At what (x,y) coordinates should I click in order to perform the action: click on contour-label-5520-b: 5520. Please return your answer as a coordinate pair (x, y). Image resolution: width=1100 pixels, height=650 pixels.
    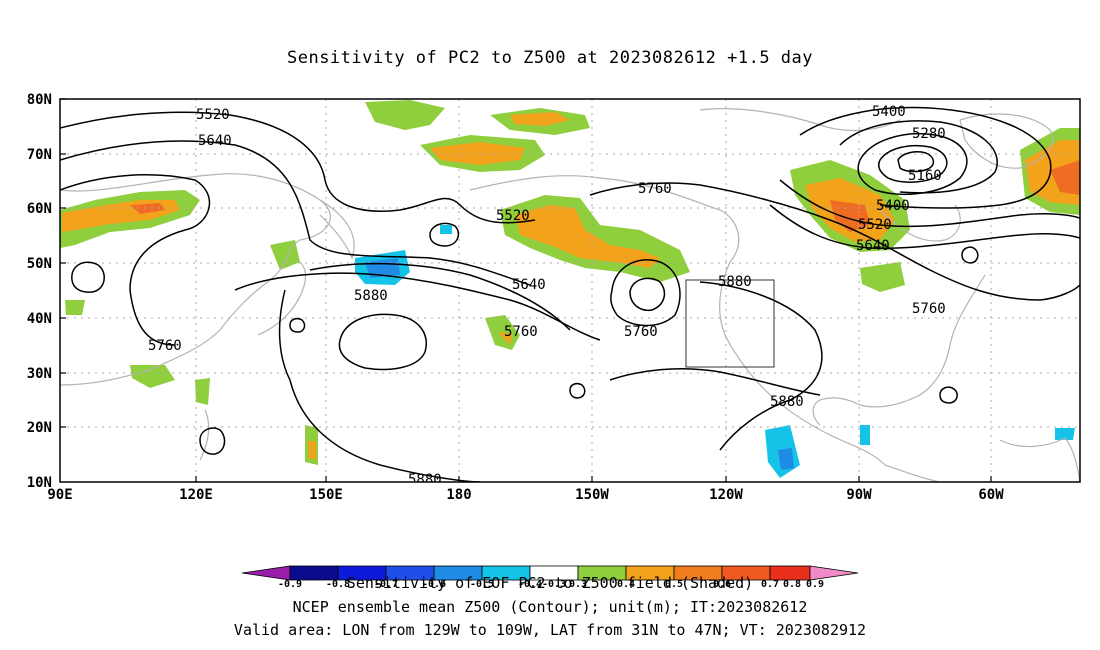
    Looking at the image, I should click on (513, 216).